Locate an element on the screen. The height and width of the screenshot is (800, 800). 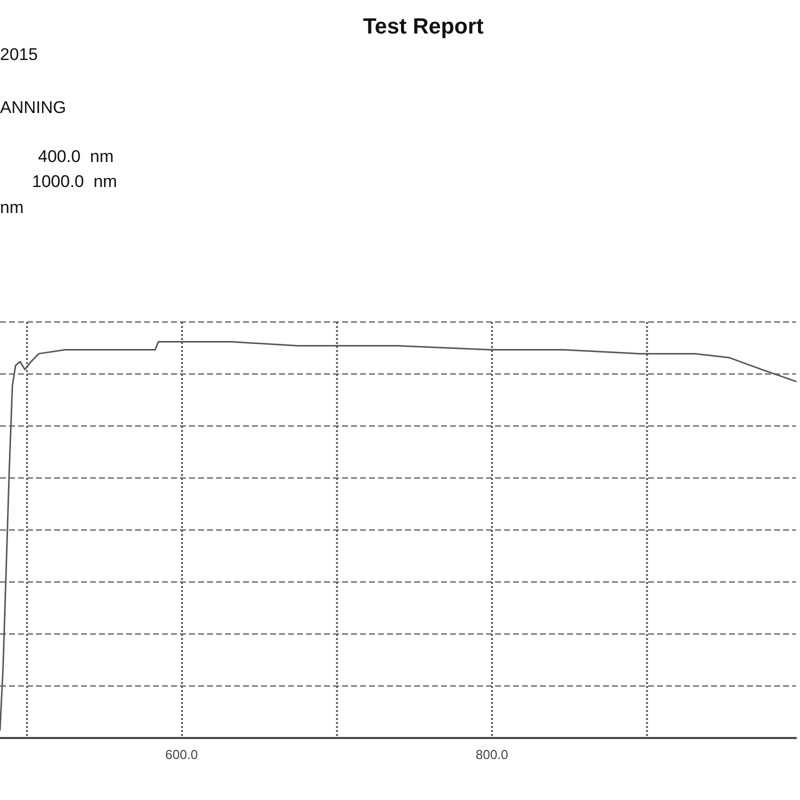
text: nm is located at coordinates (12, 207).